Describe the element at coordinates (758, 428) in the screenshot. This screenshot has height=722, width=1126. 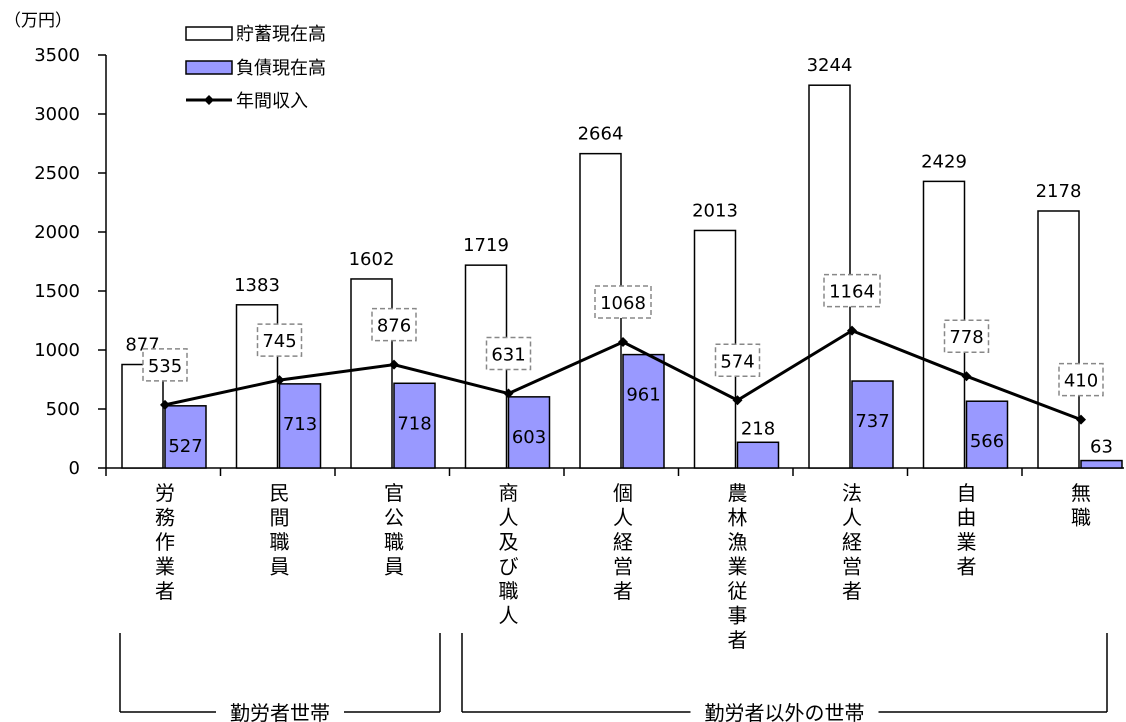
I see `debt-value-label: 218` at that location.